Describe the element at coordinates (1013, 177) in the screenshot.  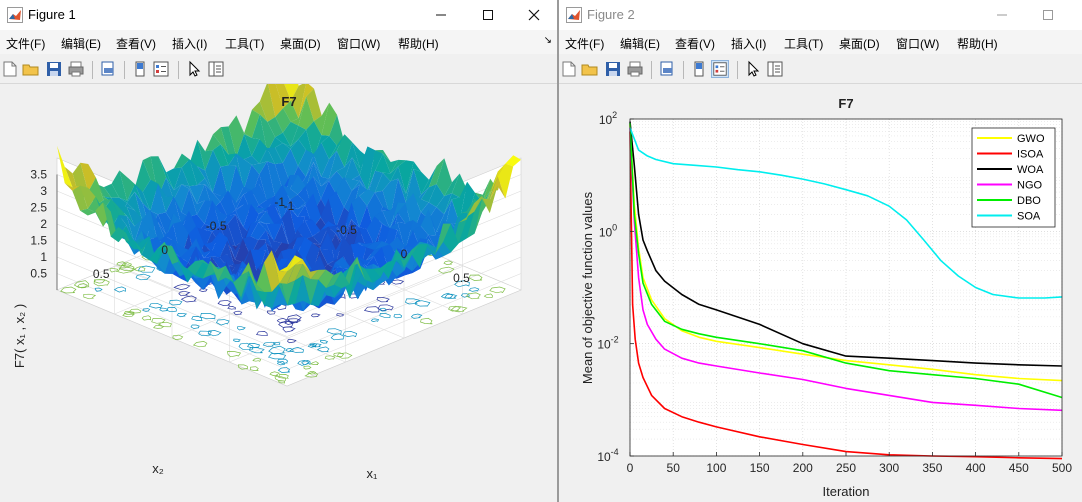
I see `legend: GWO ISOA WOA NGO DBO SOA` at that location.